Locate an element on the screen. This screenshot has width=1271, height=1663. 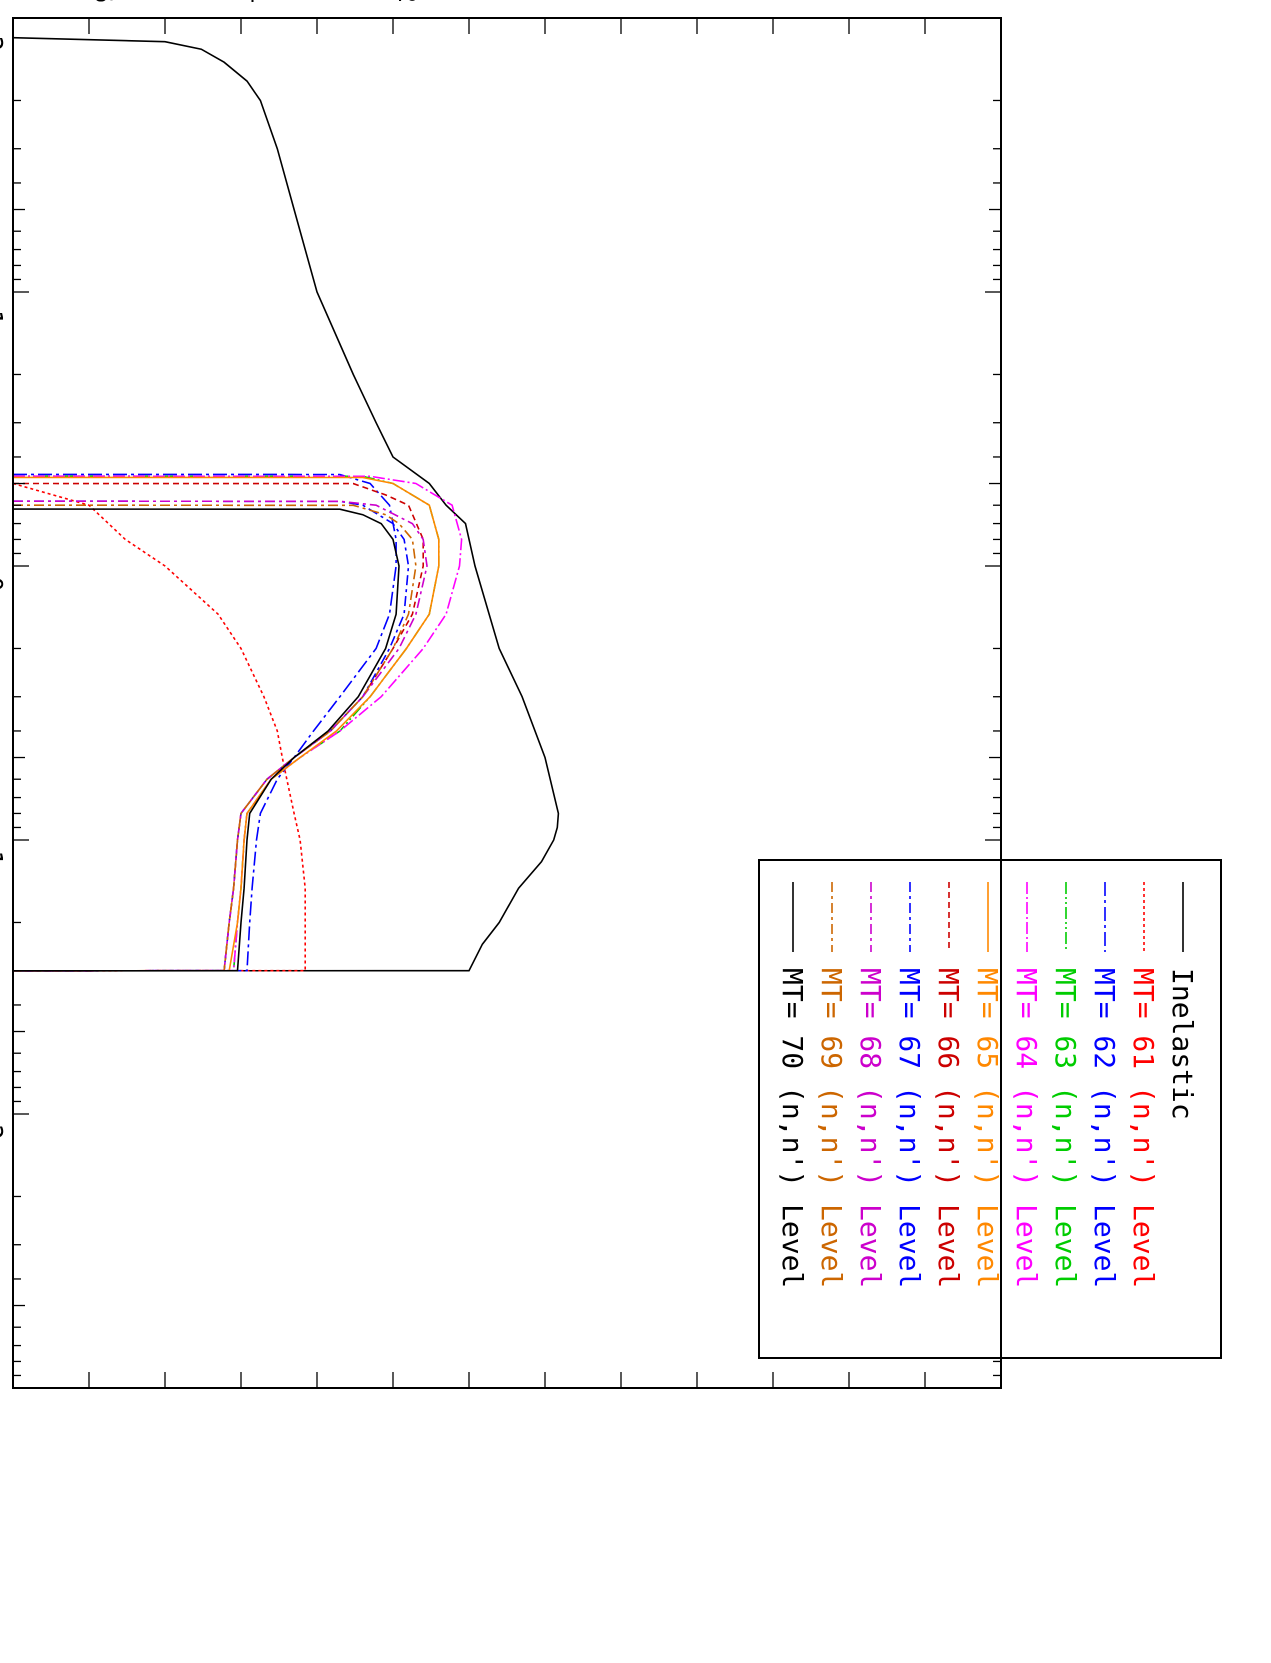
x-tick-label: 100 is located at coordinates (4, 565).